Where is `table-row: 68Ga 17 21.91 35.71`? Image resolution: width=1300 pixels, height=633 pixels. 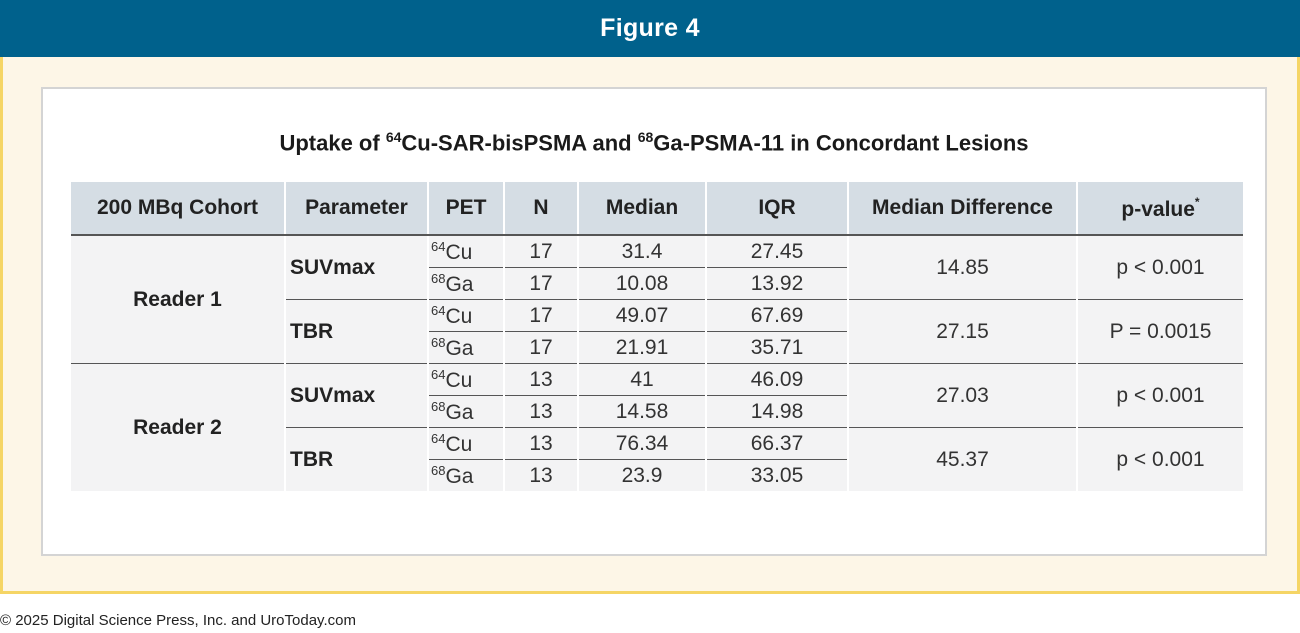 table-row: 68Ga 17 21.91 35.71 is located at coordinates (657, 347).